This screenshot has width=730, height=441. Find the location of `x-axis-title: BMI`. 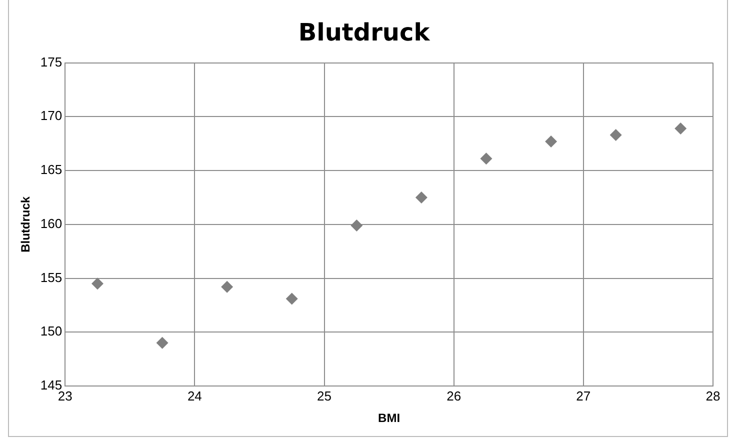

x-axis-title: BMI is located at coordinates (389, 418).